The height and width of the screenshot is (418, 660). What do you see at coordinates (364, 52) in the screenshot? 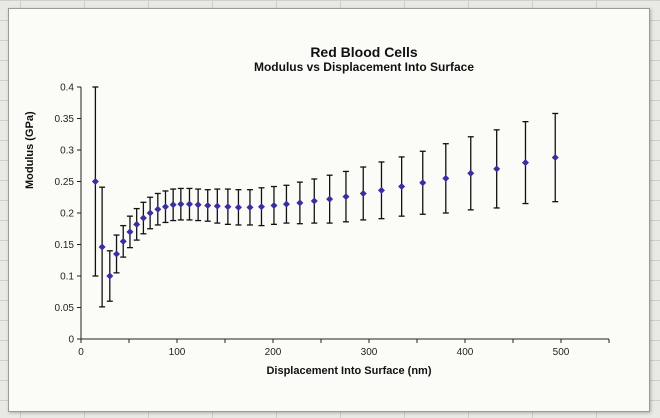
I see `chart-title: Red Blood Cells` at bounding box center [364, 52].